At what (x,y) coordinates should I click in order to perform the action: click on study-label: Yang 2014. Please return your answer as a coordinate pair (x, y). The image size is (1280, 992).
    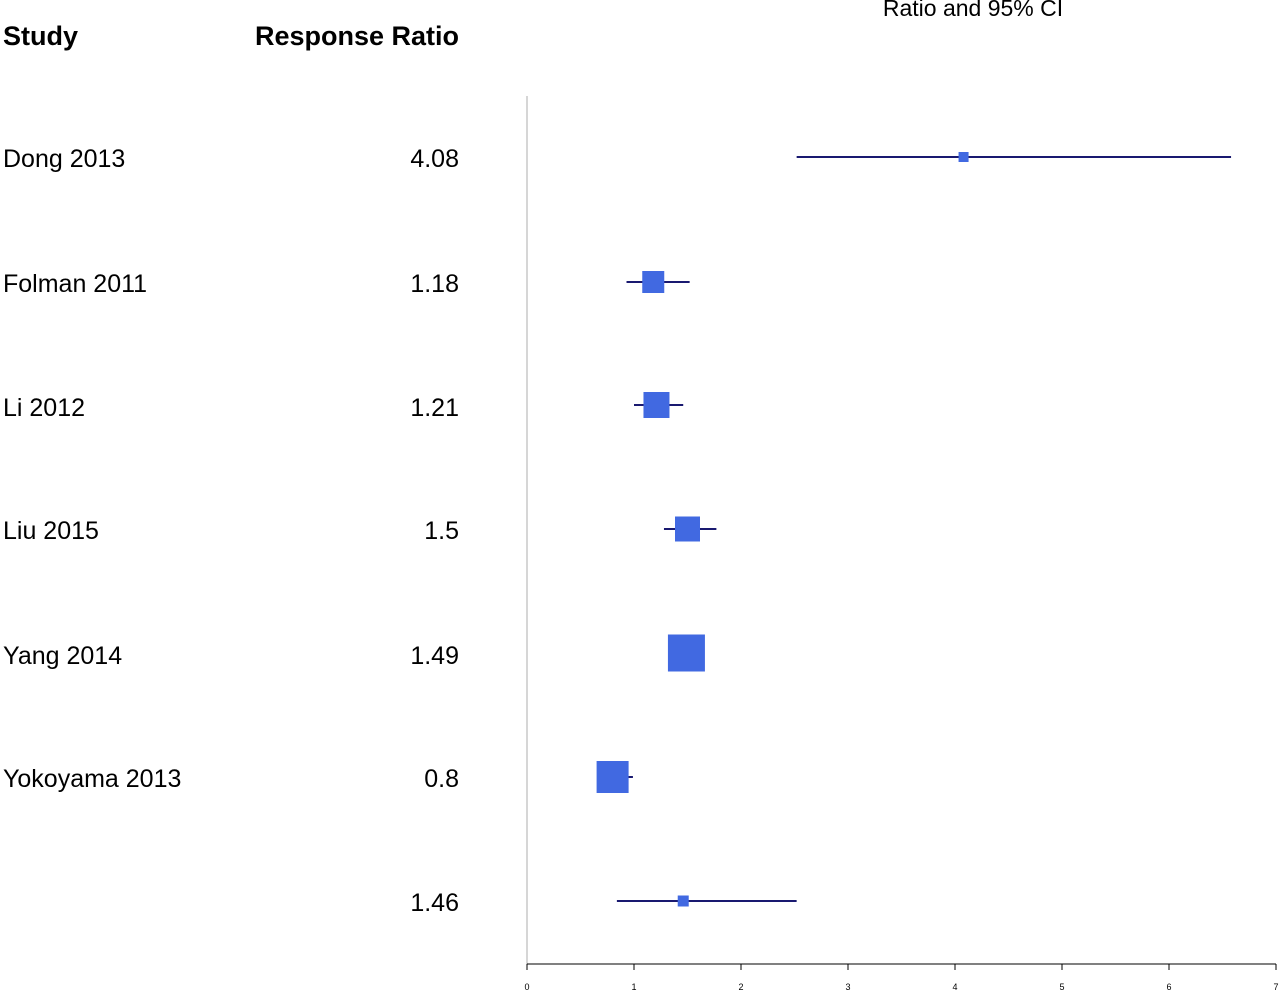
    Looking at the image, I should click on (63, 656).